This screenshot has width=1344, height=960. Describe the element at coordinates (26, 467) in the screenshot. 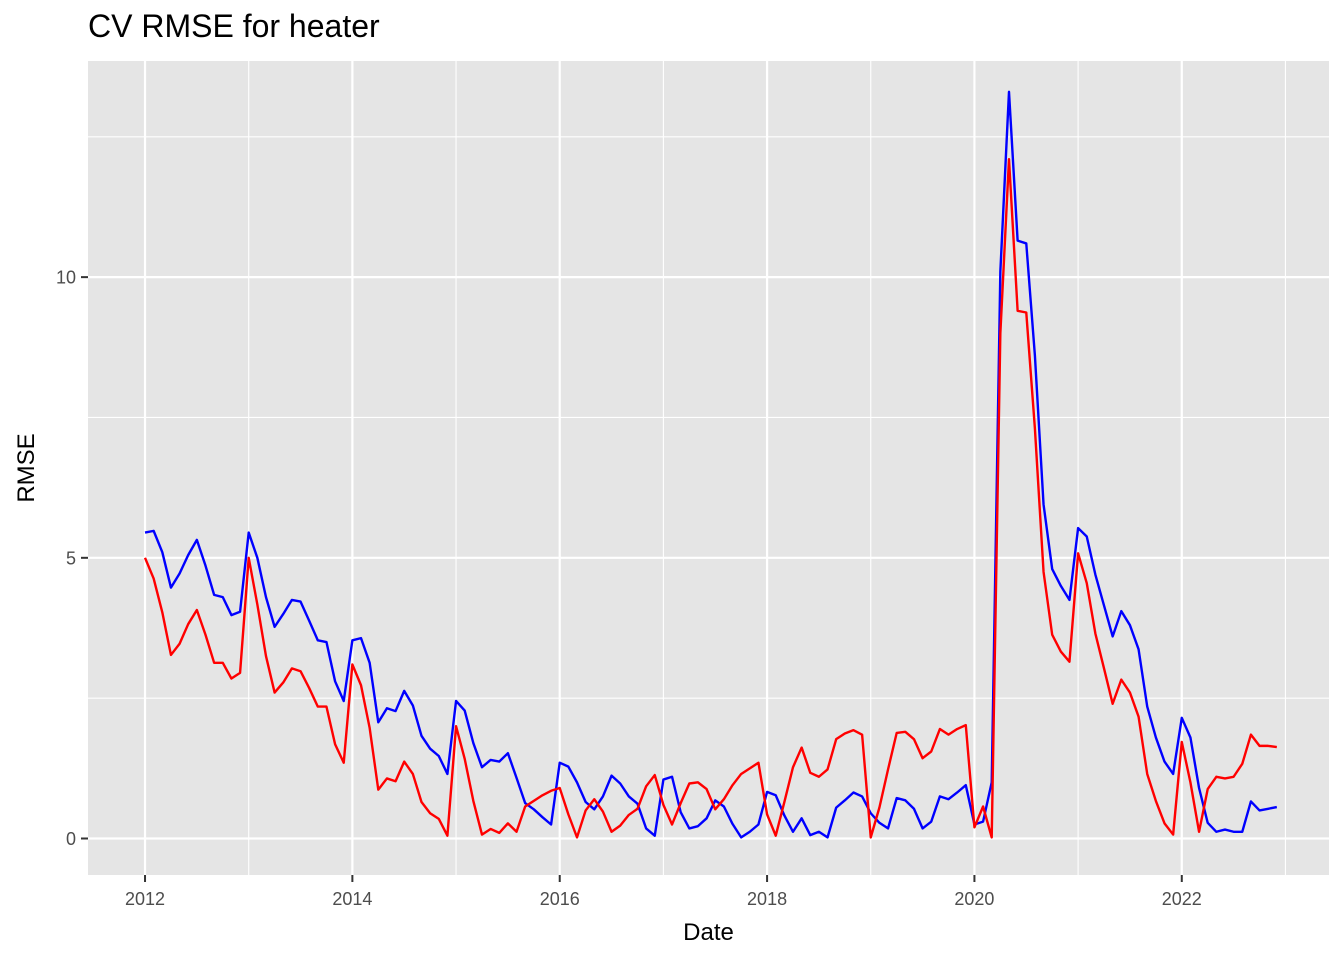

I see `y-axis-title: RMSE` at that location.